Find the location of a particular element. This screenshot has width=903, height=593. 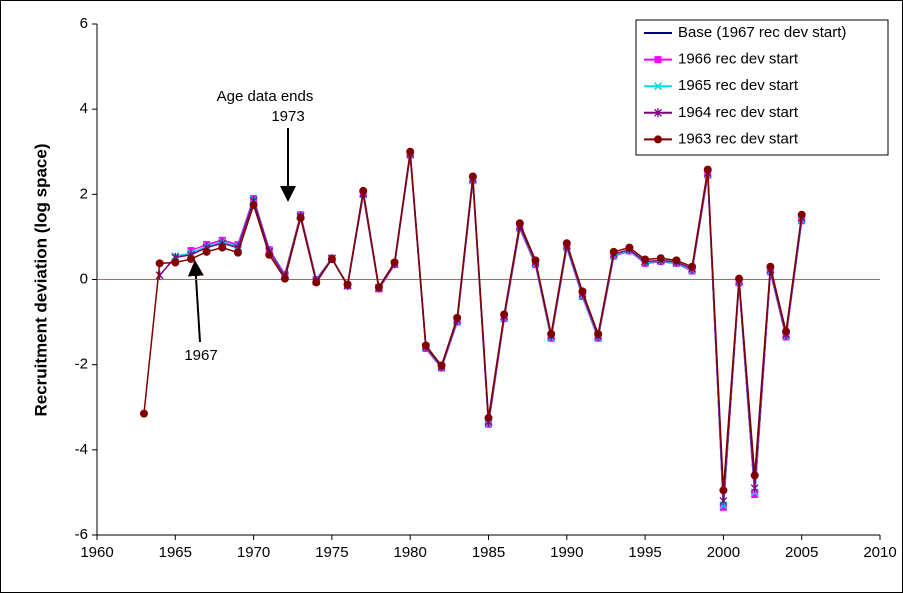

y-tick-label: 0 is located at coordinates (84, 278).